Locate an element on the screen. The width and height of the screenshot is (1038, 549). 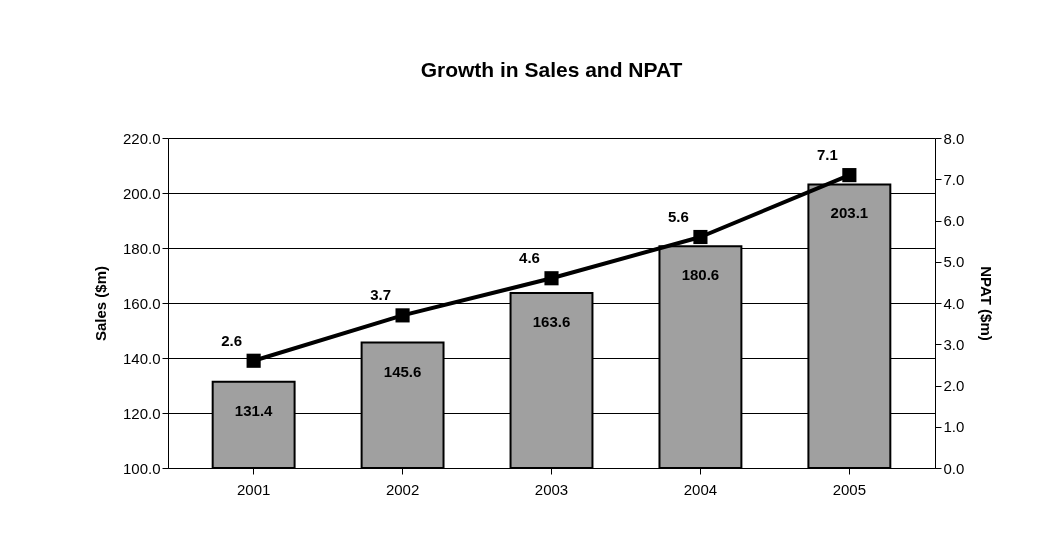
y-tick-label: 140.0 is located at coordinates (141, 358).